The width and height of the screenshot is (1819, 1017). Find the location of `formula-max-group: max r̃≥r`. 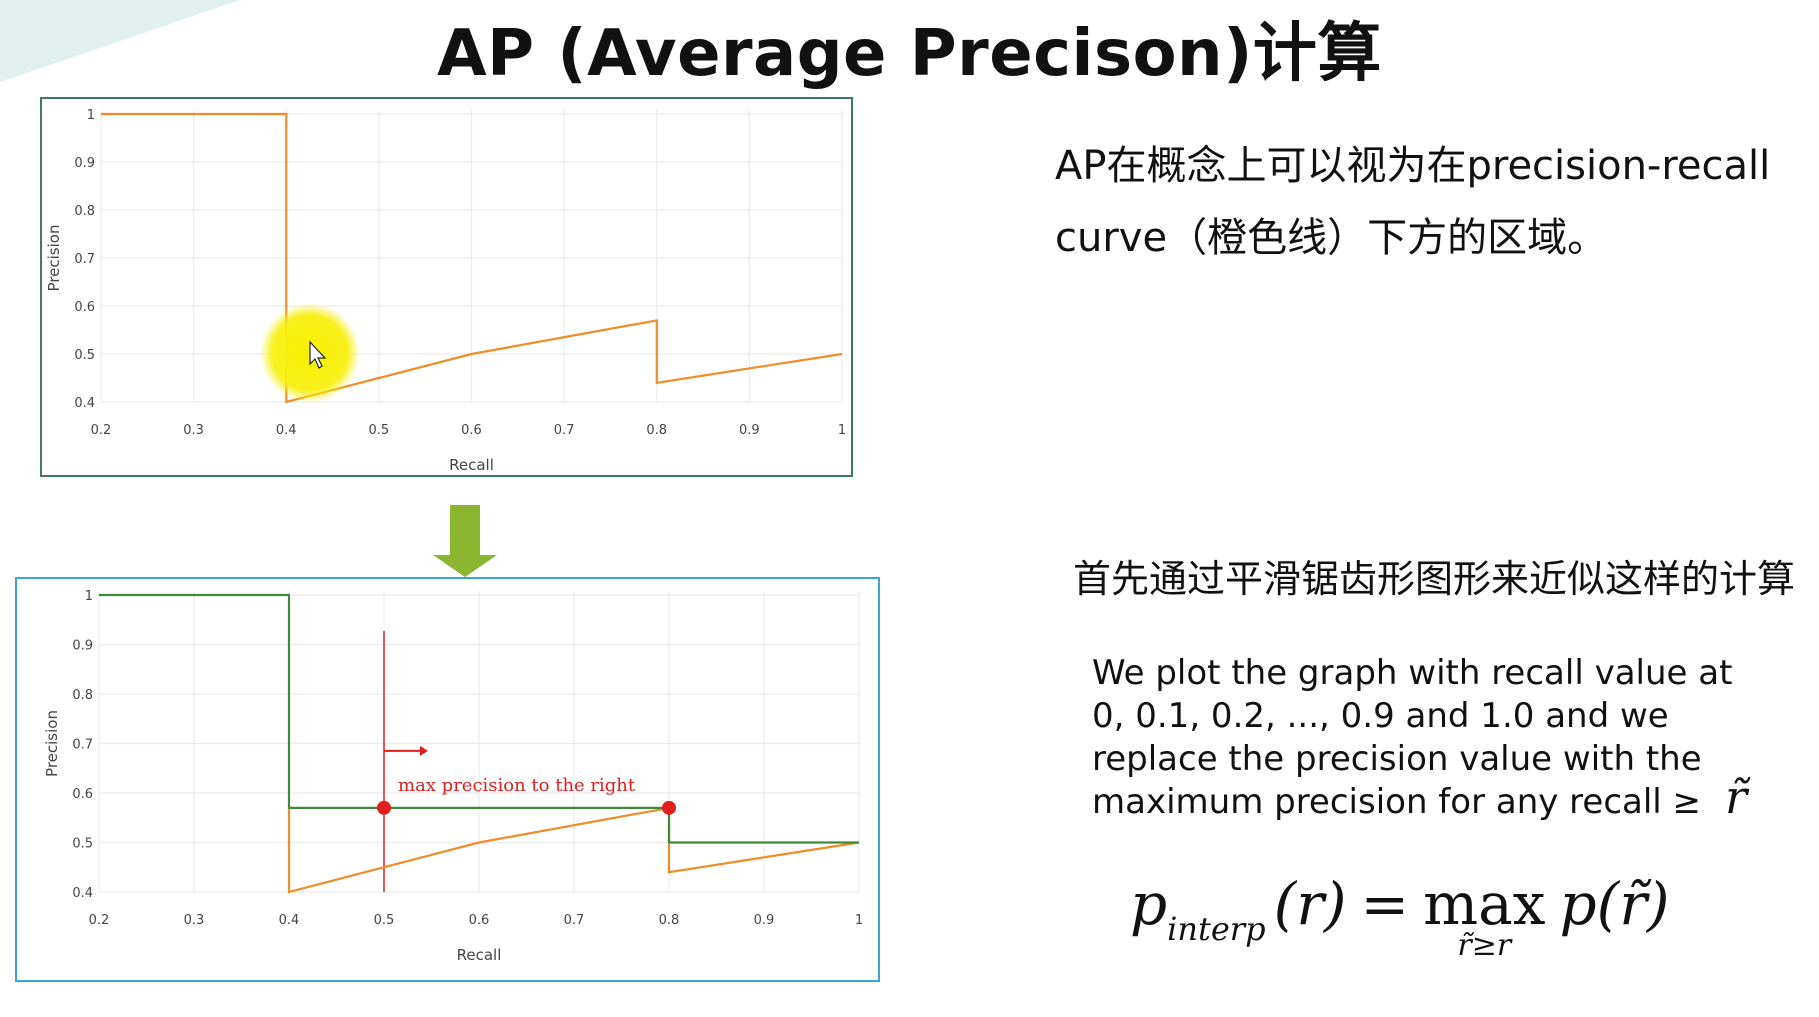

formula-max-group: max r̃≥r is located at coordinates (1484, 916).